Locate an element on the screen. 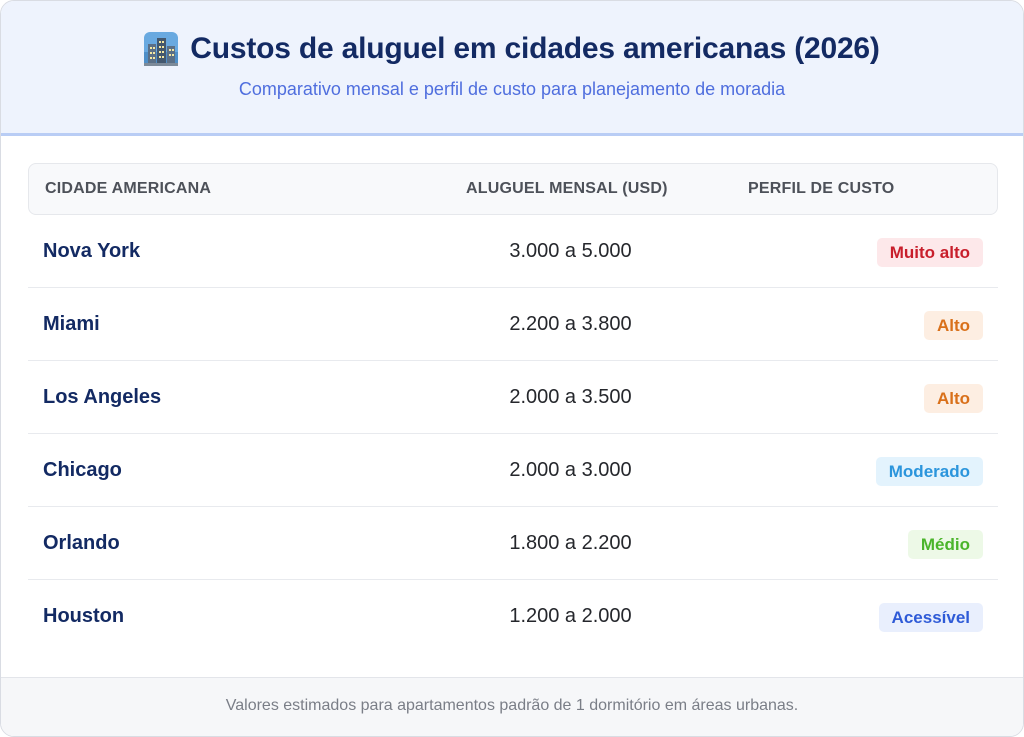 The height and width of the screenshot is (737, 1024). table-row: Orlando 1.800 a 2.200 Médio is located at coordinates (513, 543).